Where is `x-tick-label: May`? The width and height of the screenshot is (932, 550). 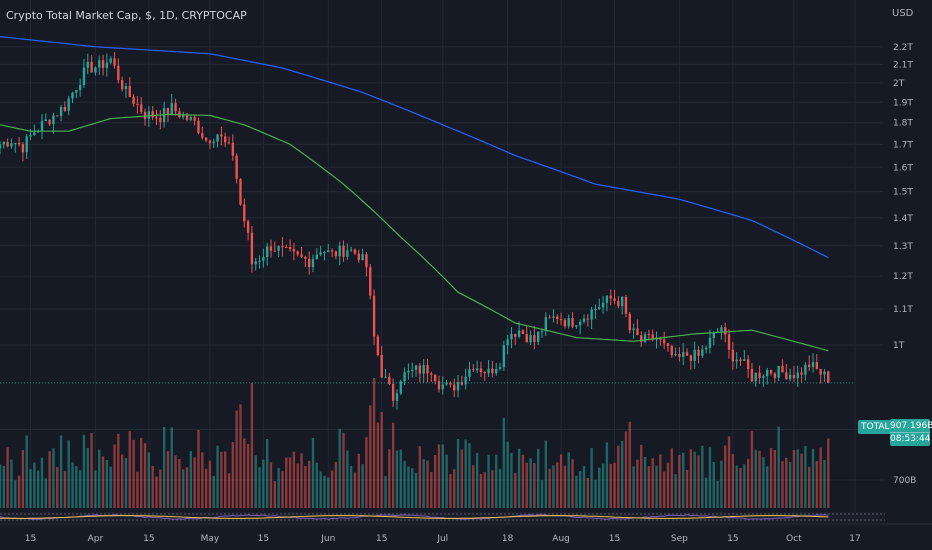 x-tick-label: May is located at coordinates (210, 539).